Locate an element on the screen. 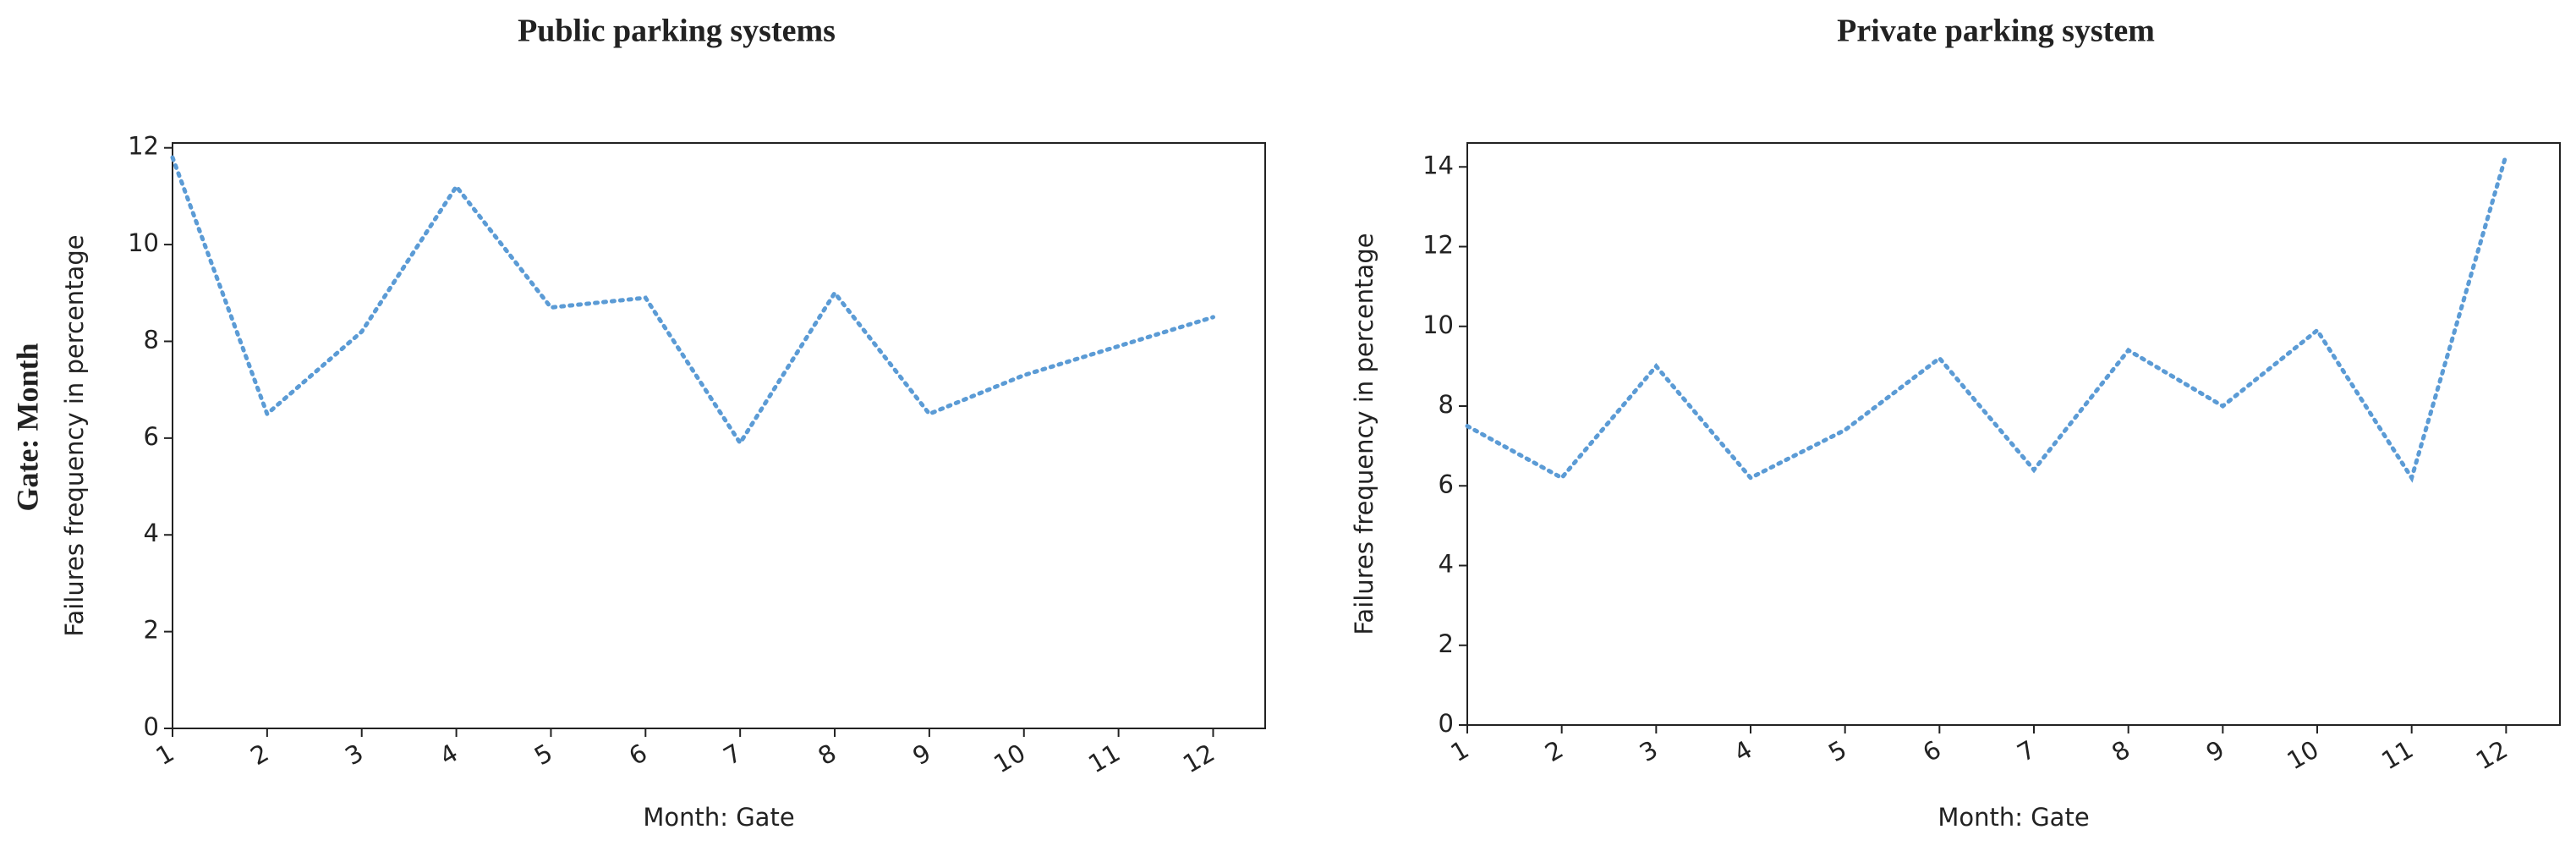  data-line is located at coordinates (692, 301).